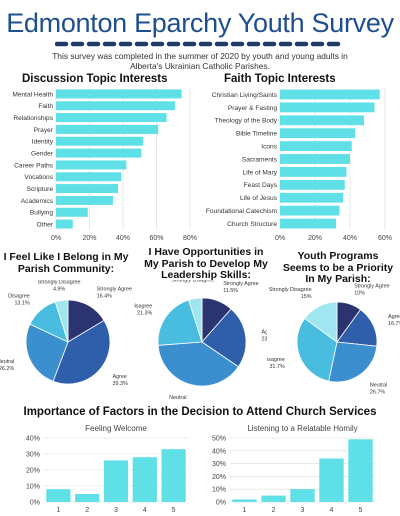  What do you see at coordinates (261, 185) in the screenshot?
I see `category-label: Feast Days` at bounding box center [261, 185].